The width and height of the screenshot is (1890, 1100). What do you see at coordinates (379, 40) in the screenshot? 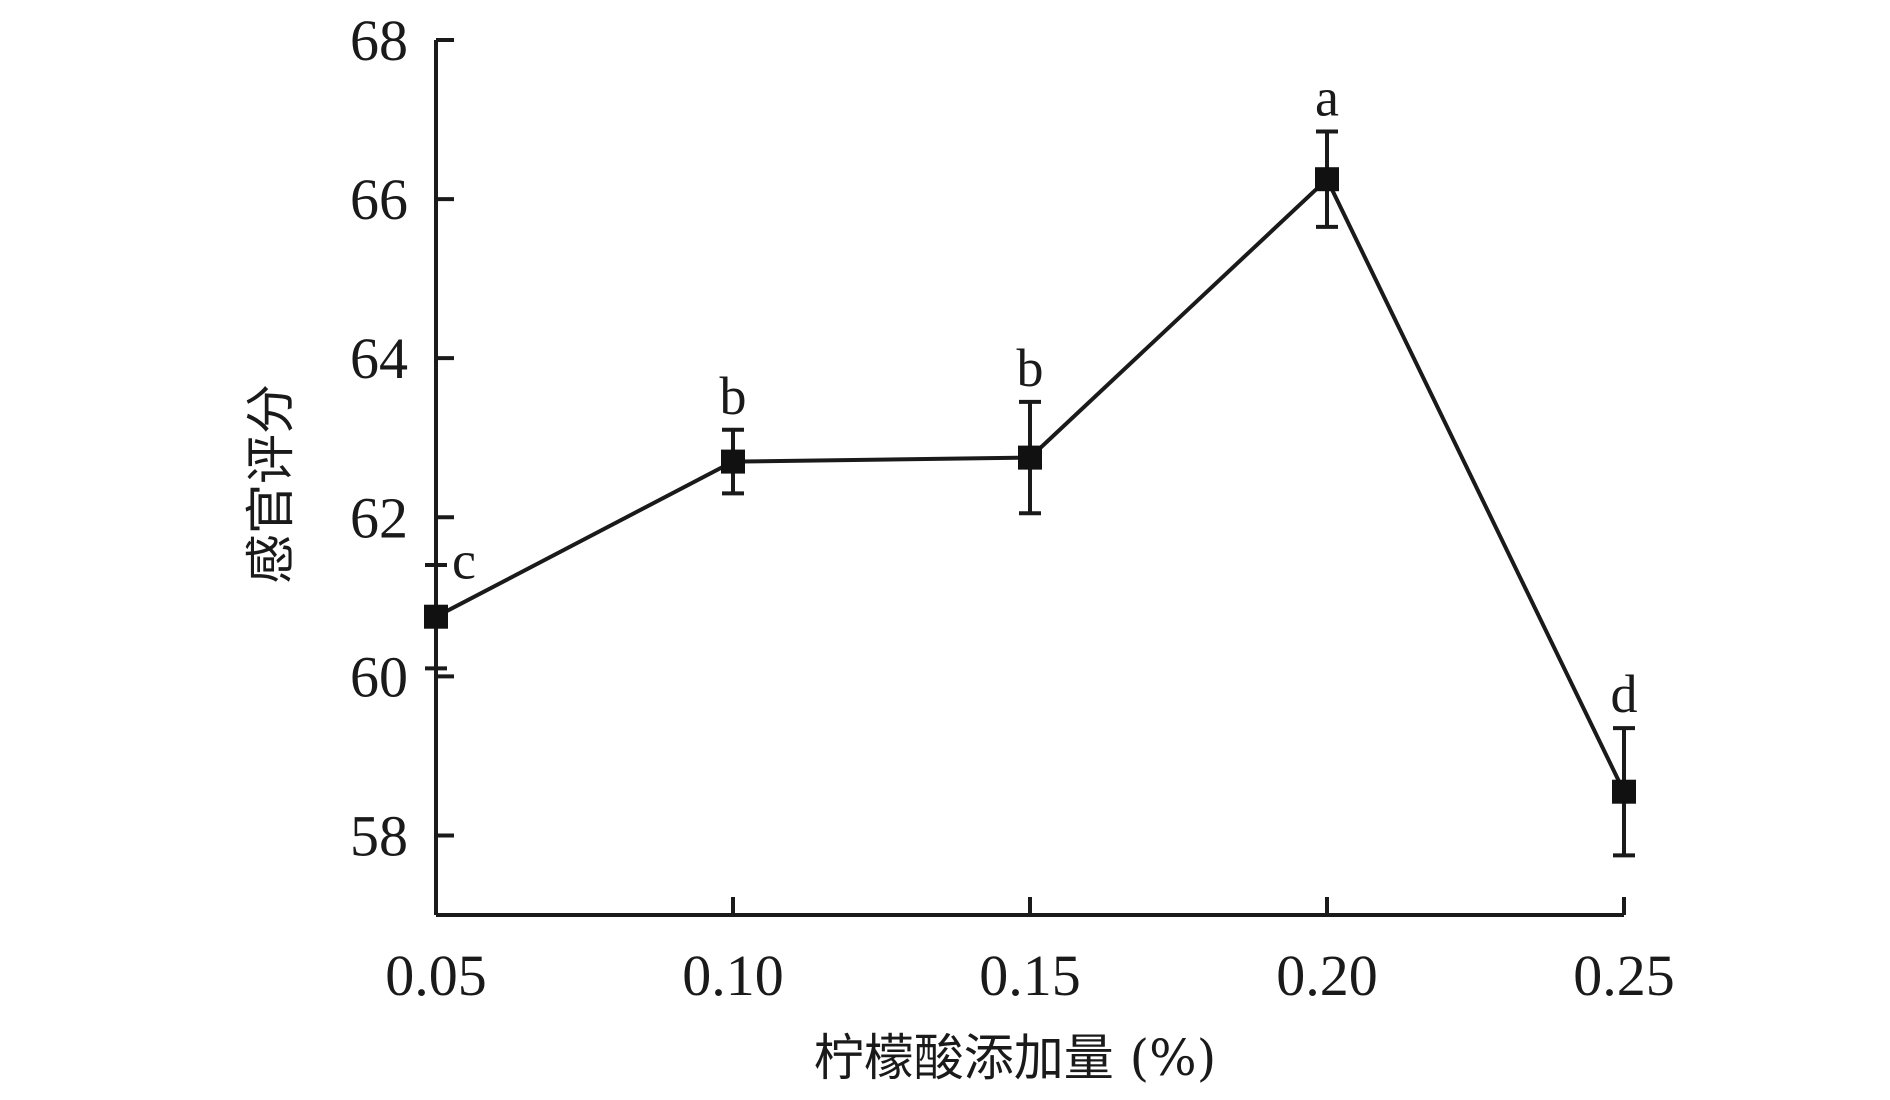
I see `y-tick-label: 68` at bounding box center [379, 40].